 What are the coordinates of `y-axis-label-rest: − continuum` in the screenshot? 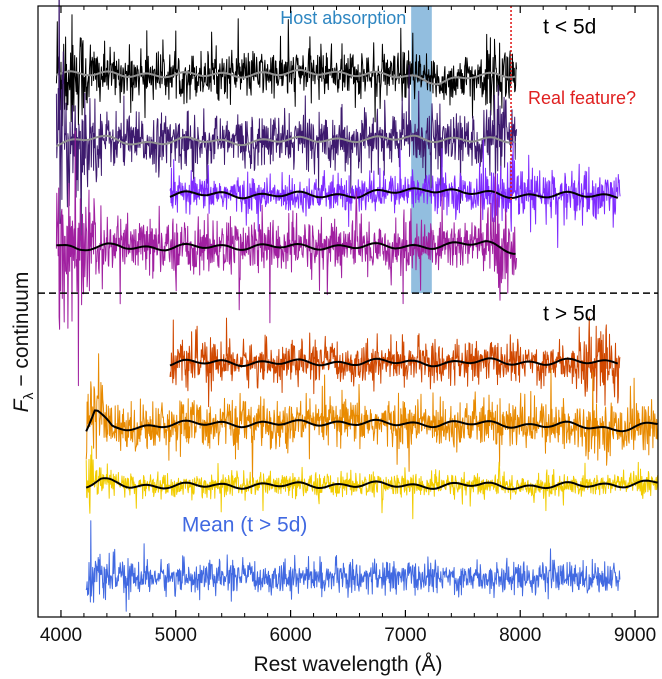 It's located at (21, 332).